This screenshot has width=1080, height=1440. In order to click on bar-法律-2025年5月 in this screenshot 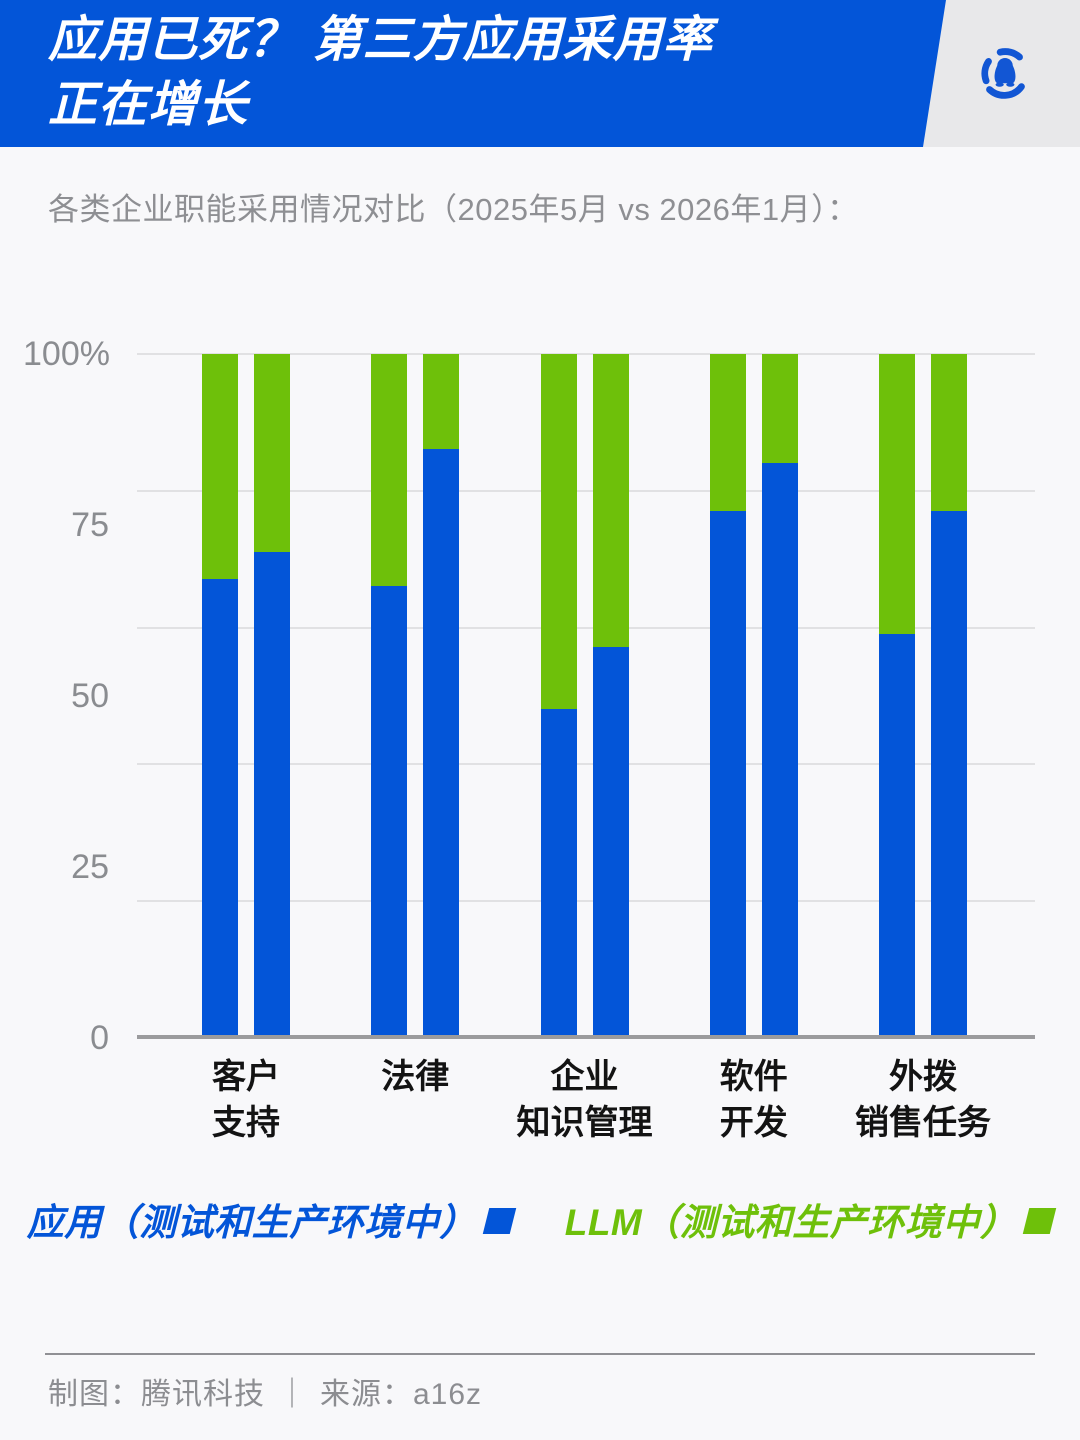, I will do `click(389, 695)`.